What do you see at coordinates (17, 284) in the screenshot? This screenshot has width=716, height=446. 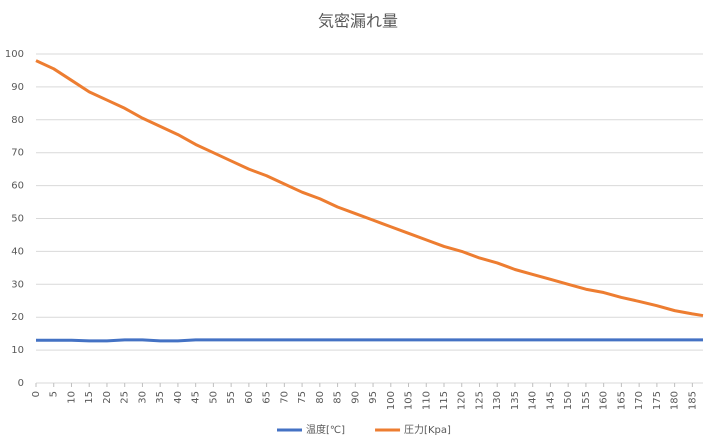 I see `y-tick-label: 30` at bounding box center [17, 284].